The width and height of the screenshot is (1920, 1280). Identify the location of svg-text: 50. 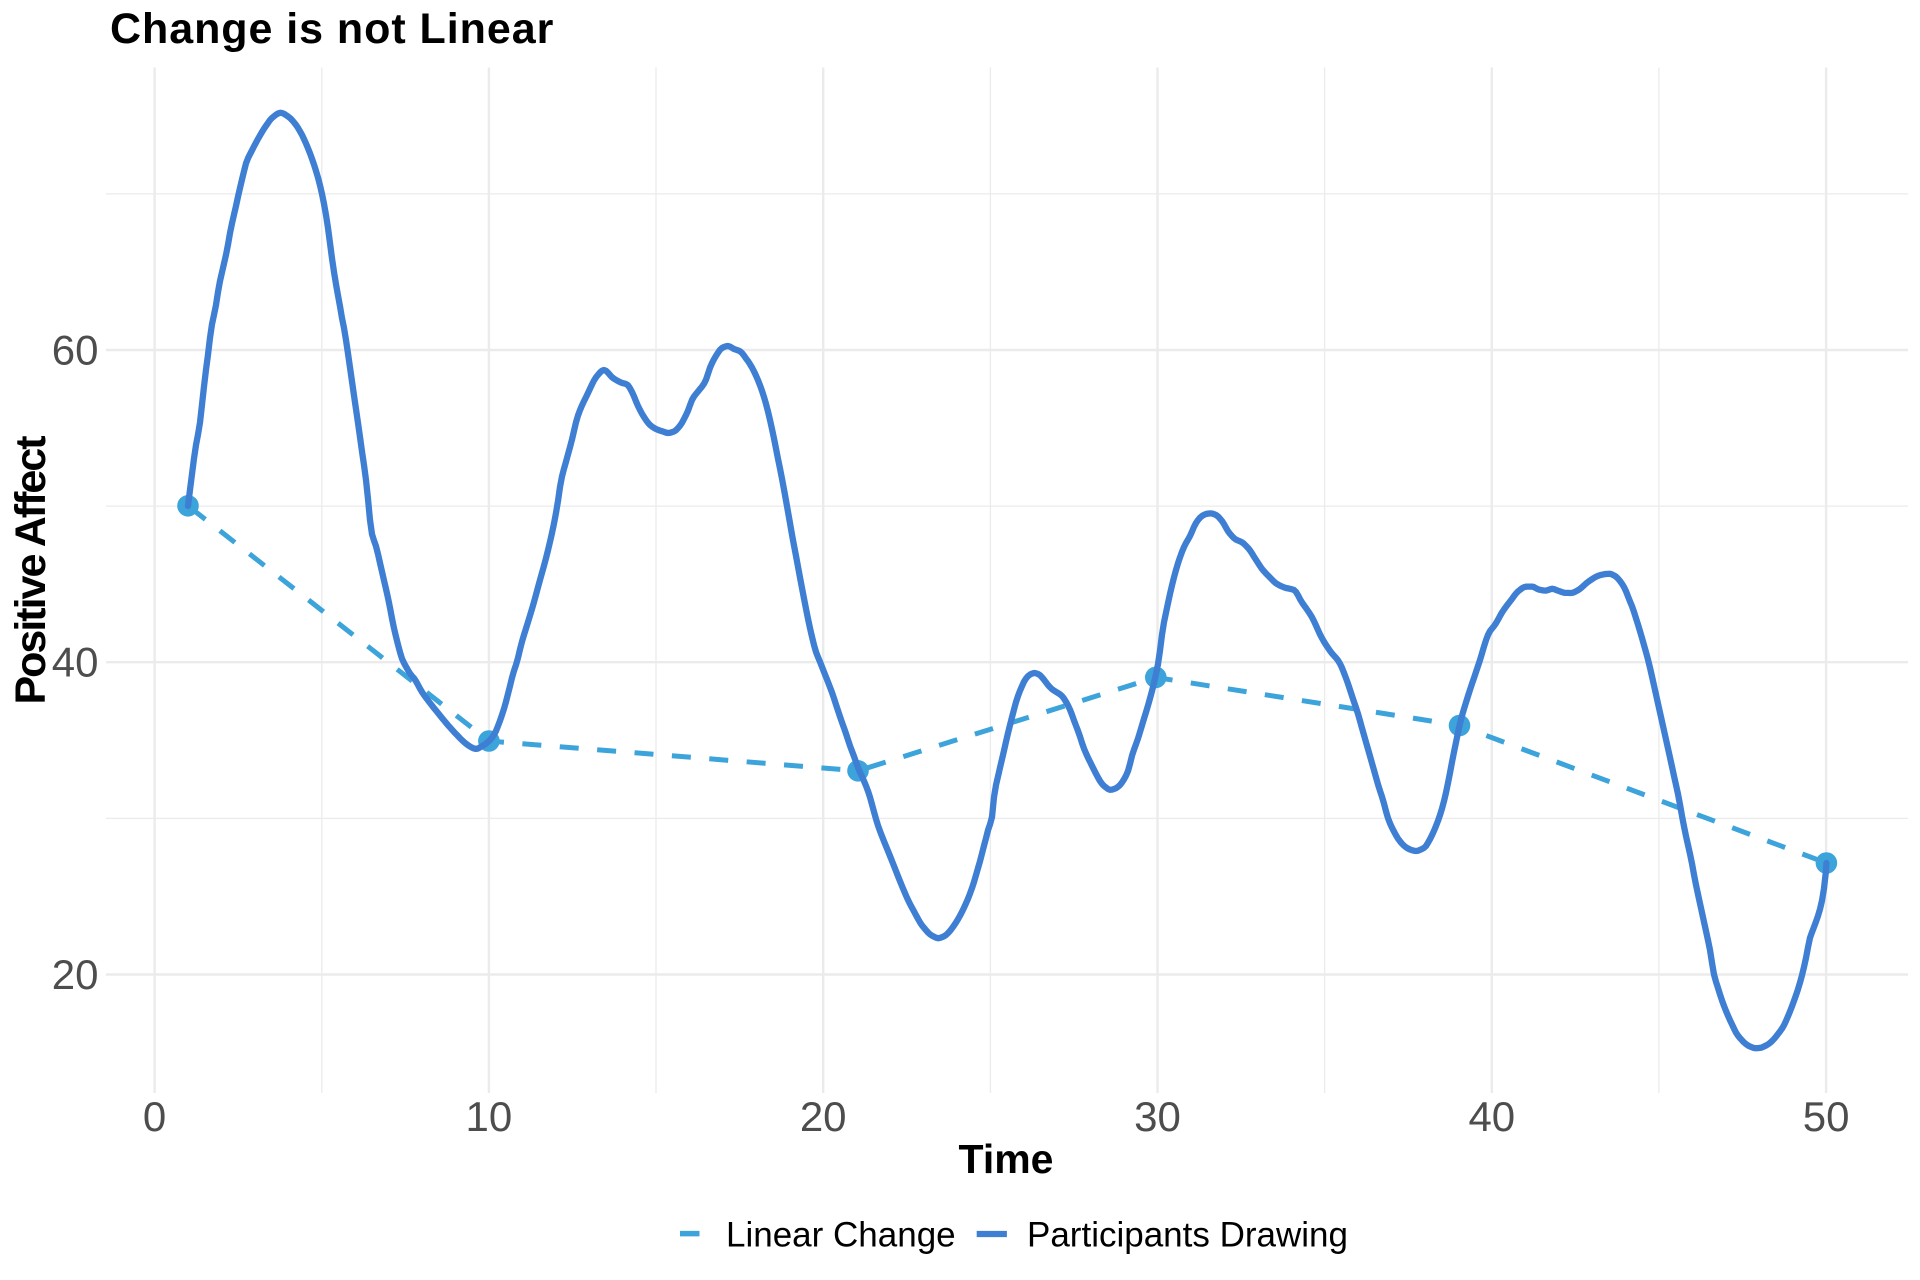
(1826, 1116).